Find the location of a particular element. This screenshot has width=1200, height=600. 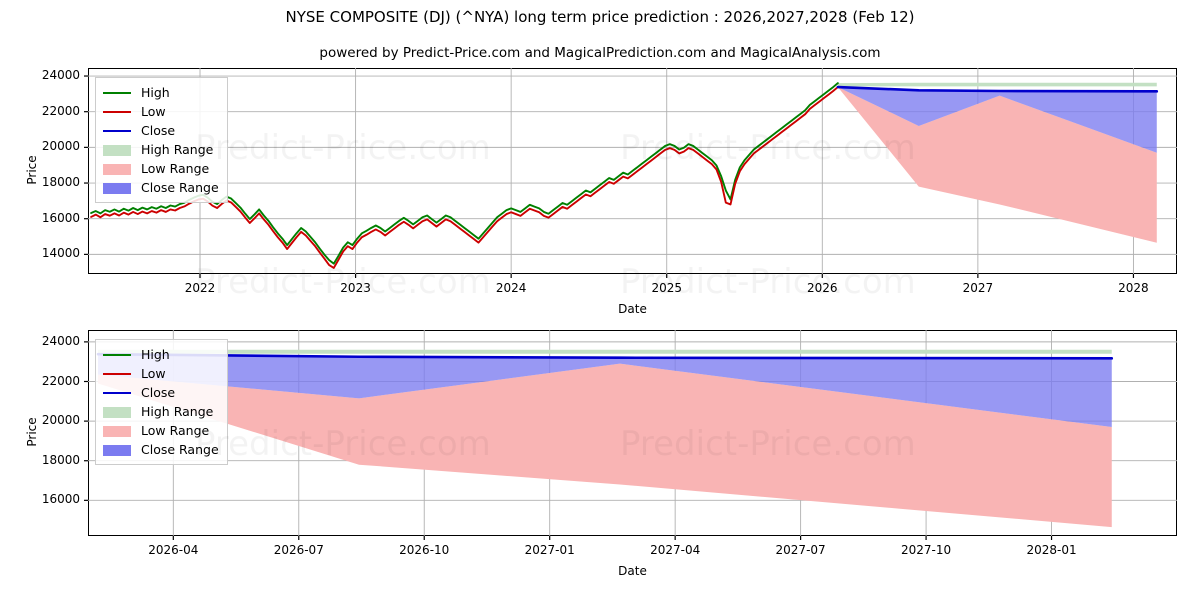

x-tick-label: 2026-10 is located at coordinates (424, 550).